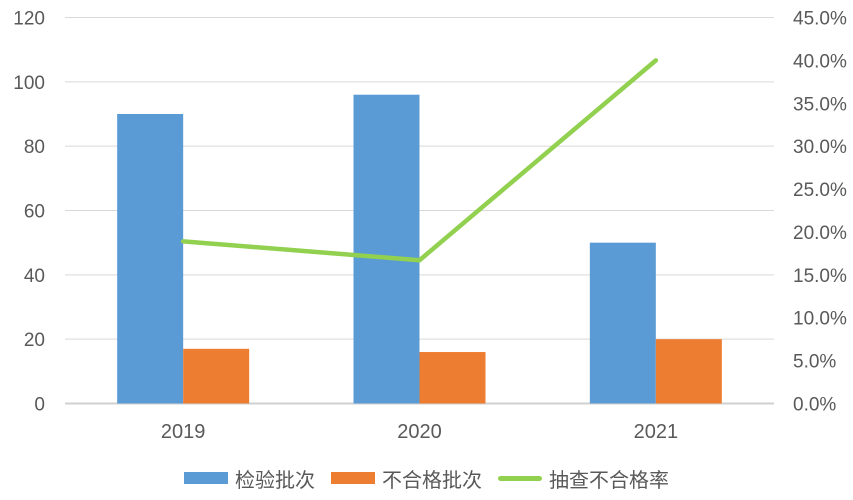  I want to click on y-axis-left-tick-label: 40, so click(34, 276).